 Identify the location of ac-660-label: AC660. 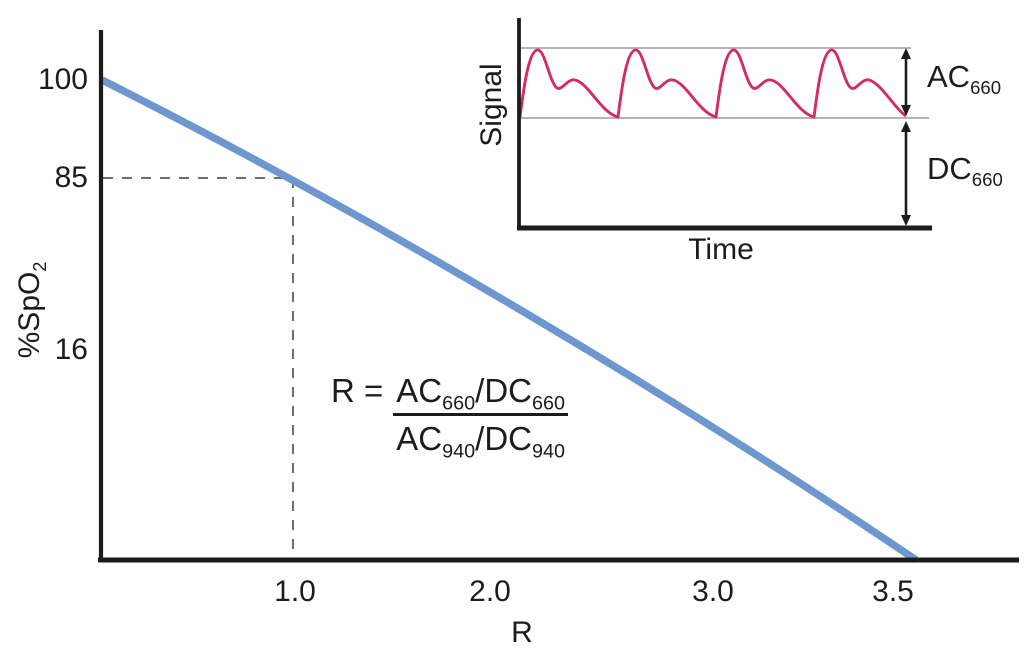
(964, 78).